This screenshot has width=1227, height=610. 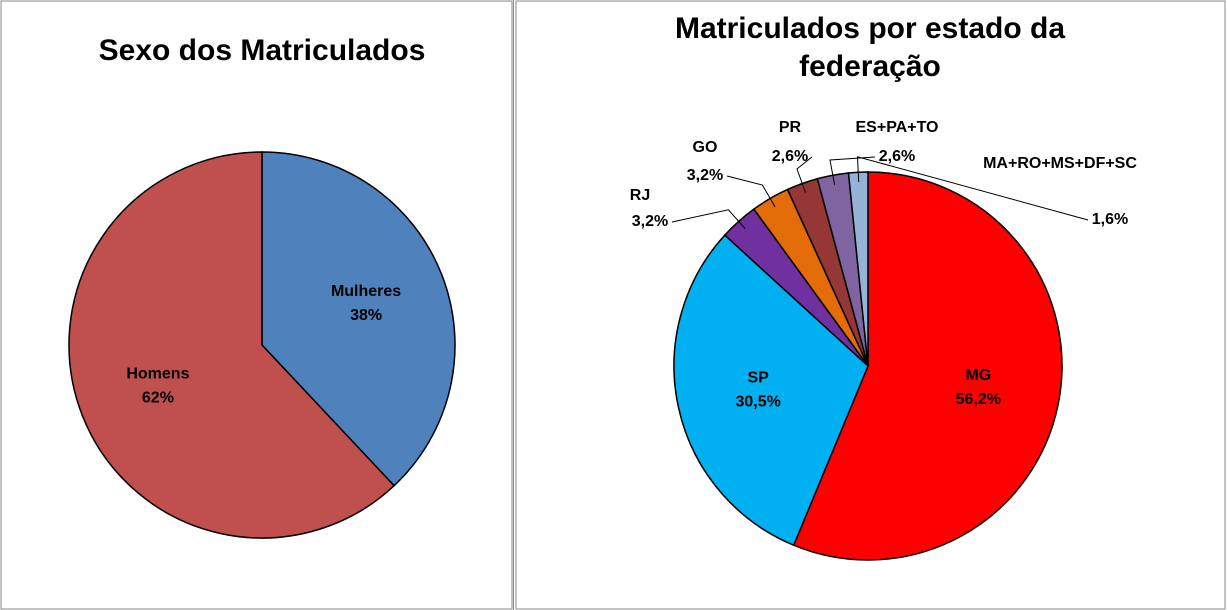 I want to click on slice-label: SP, so click(x=758, y=378).